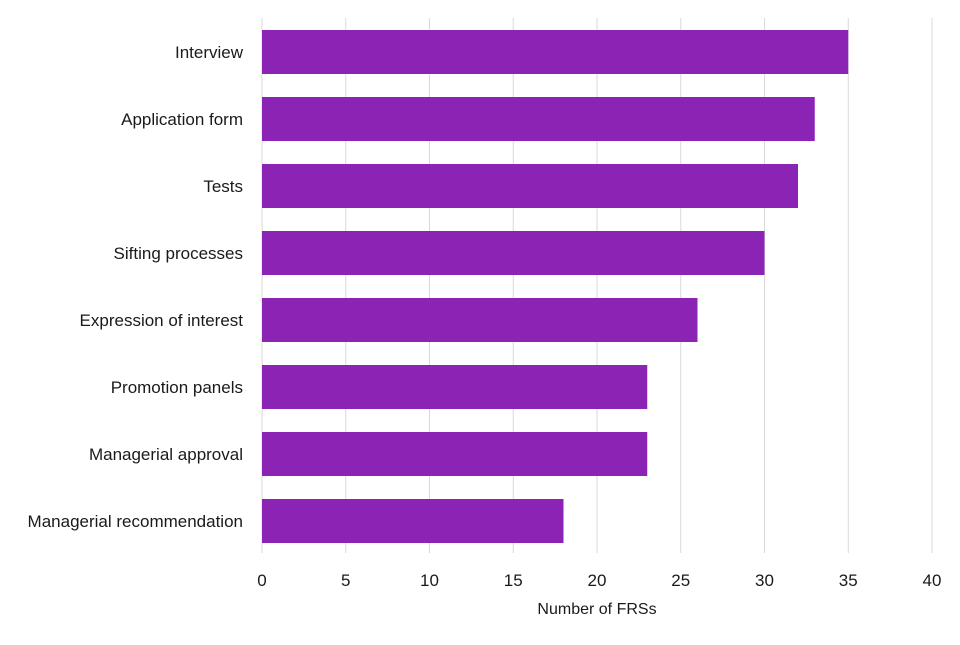  Describe the element at coordinates (177, 387) in the screenshot. I see `category-label: Promotion panels` at that location.